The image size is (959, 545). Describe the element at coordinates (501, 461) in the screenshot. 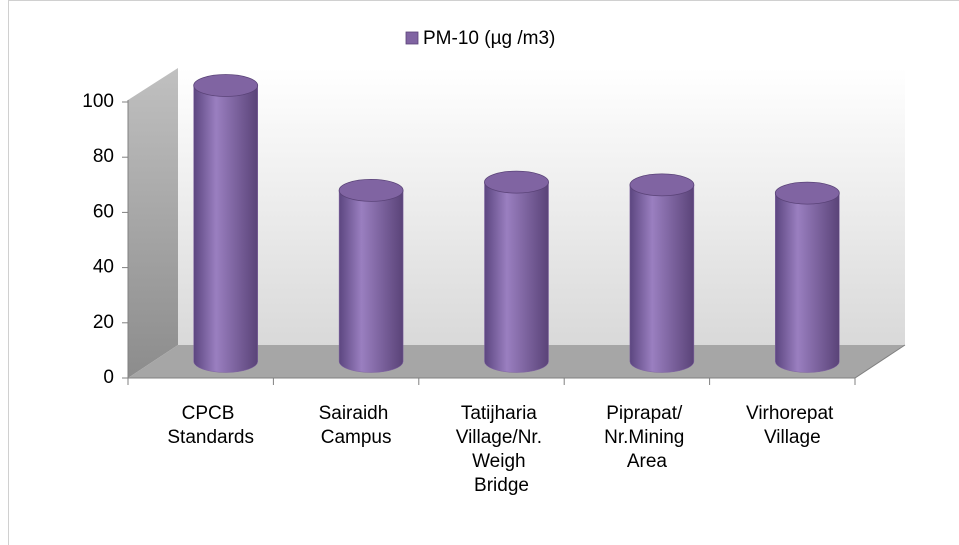

I see `label-line: Weigh` at that location.